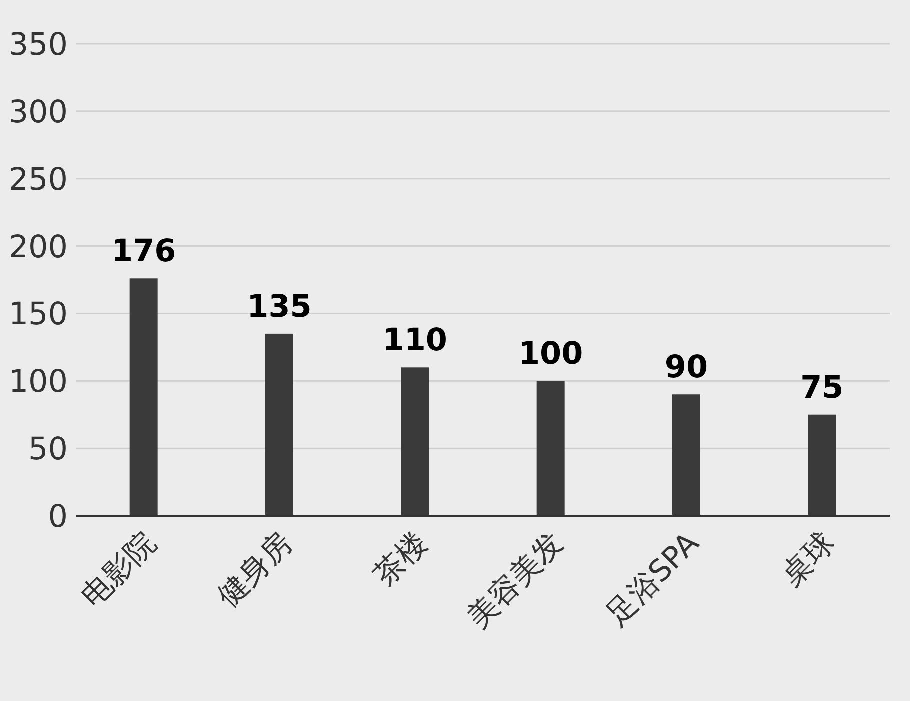  I want to click on x-tick-label: 健身房, so click(255, 570).